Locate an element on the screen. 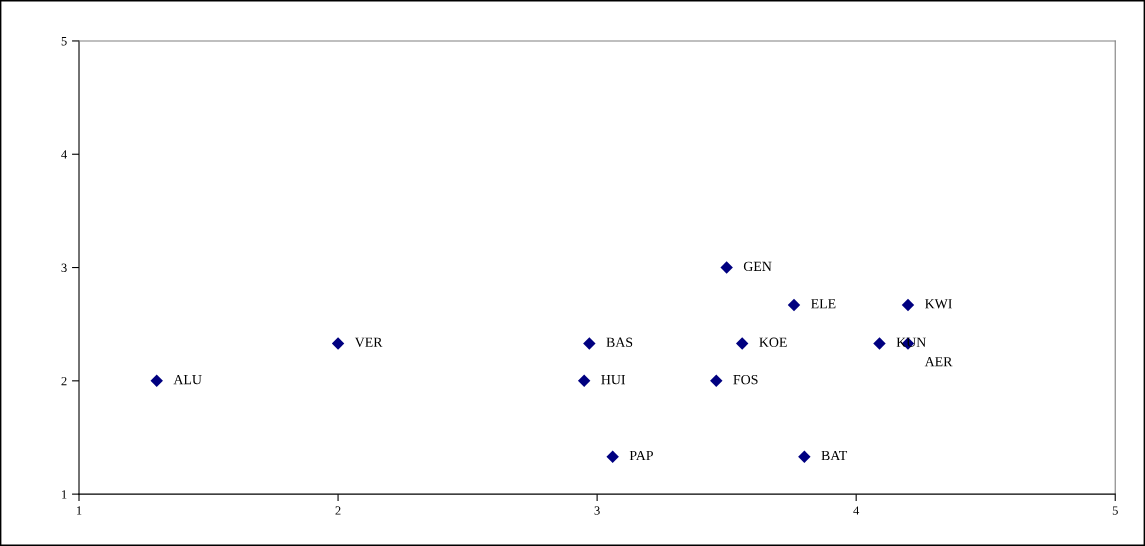 This screenshot has width=1145, height=546. x-tick-label: 1 is located at coordinates (79, 510).